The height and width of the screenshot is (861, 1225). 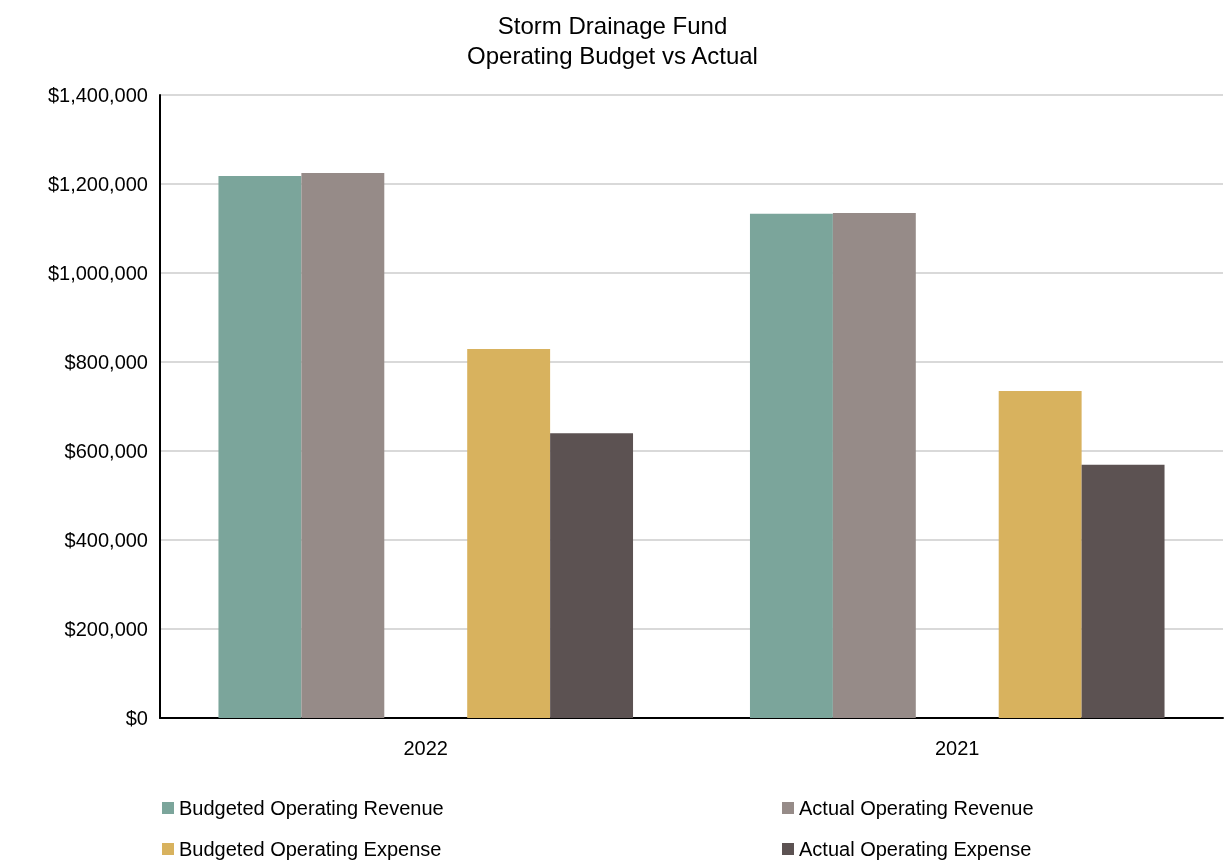 What do you see at coordinates (612, 25) in the screenshot?
I see `chart-title: Storm Drainage Fund` at bounding box center [612, 25].